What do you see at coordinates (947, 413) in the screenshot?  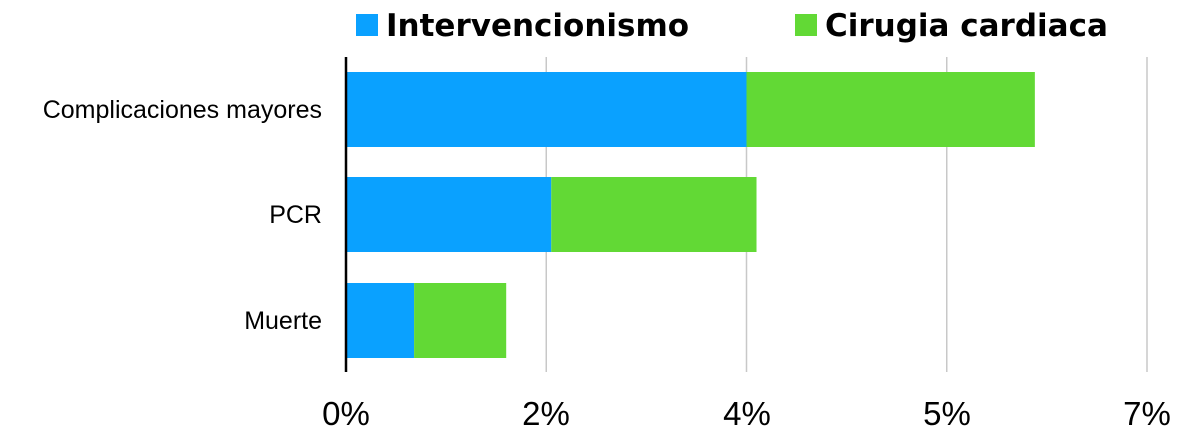 I see `x-tick-label: 5%` at bounding box center [947, 413].